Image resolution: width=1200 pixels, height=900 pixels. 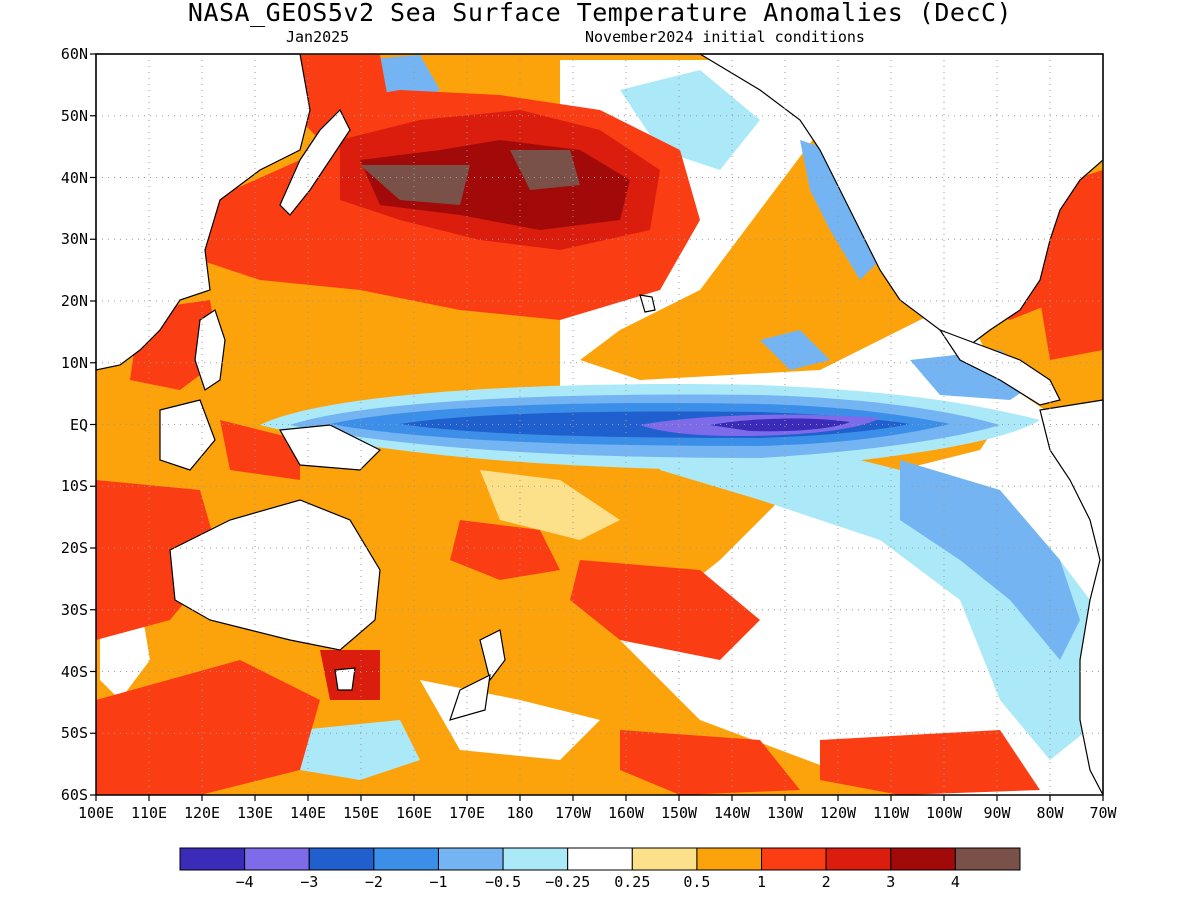 What do you see at coordinates (74, 671) in the screenshot?
I see `lat-label: 40S` at bounding box center [74, 671].